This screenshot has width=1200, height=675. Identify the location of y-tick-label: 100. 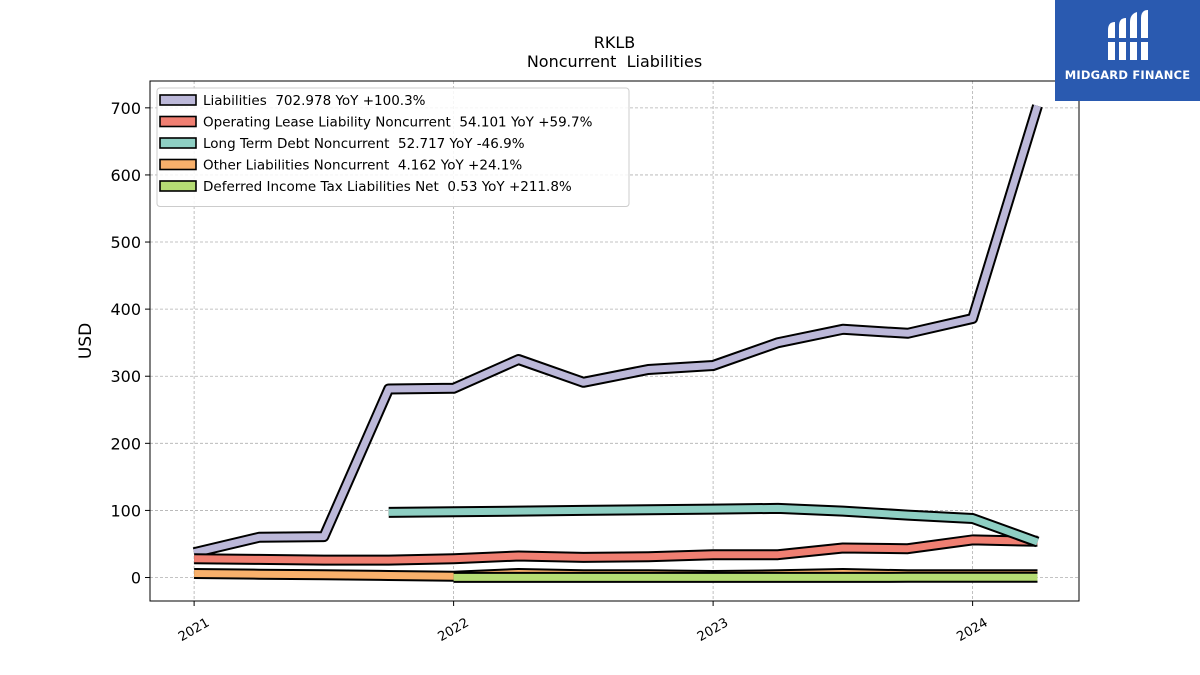
(125, 510).